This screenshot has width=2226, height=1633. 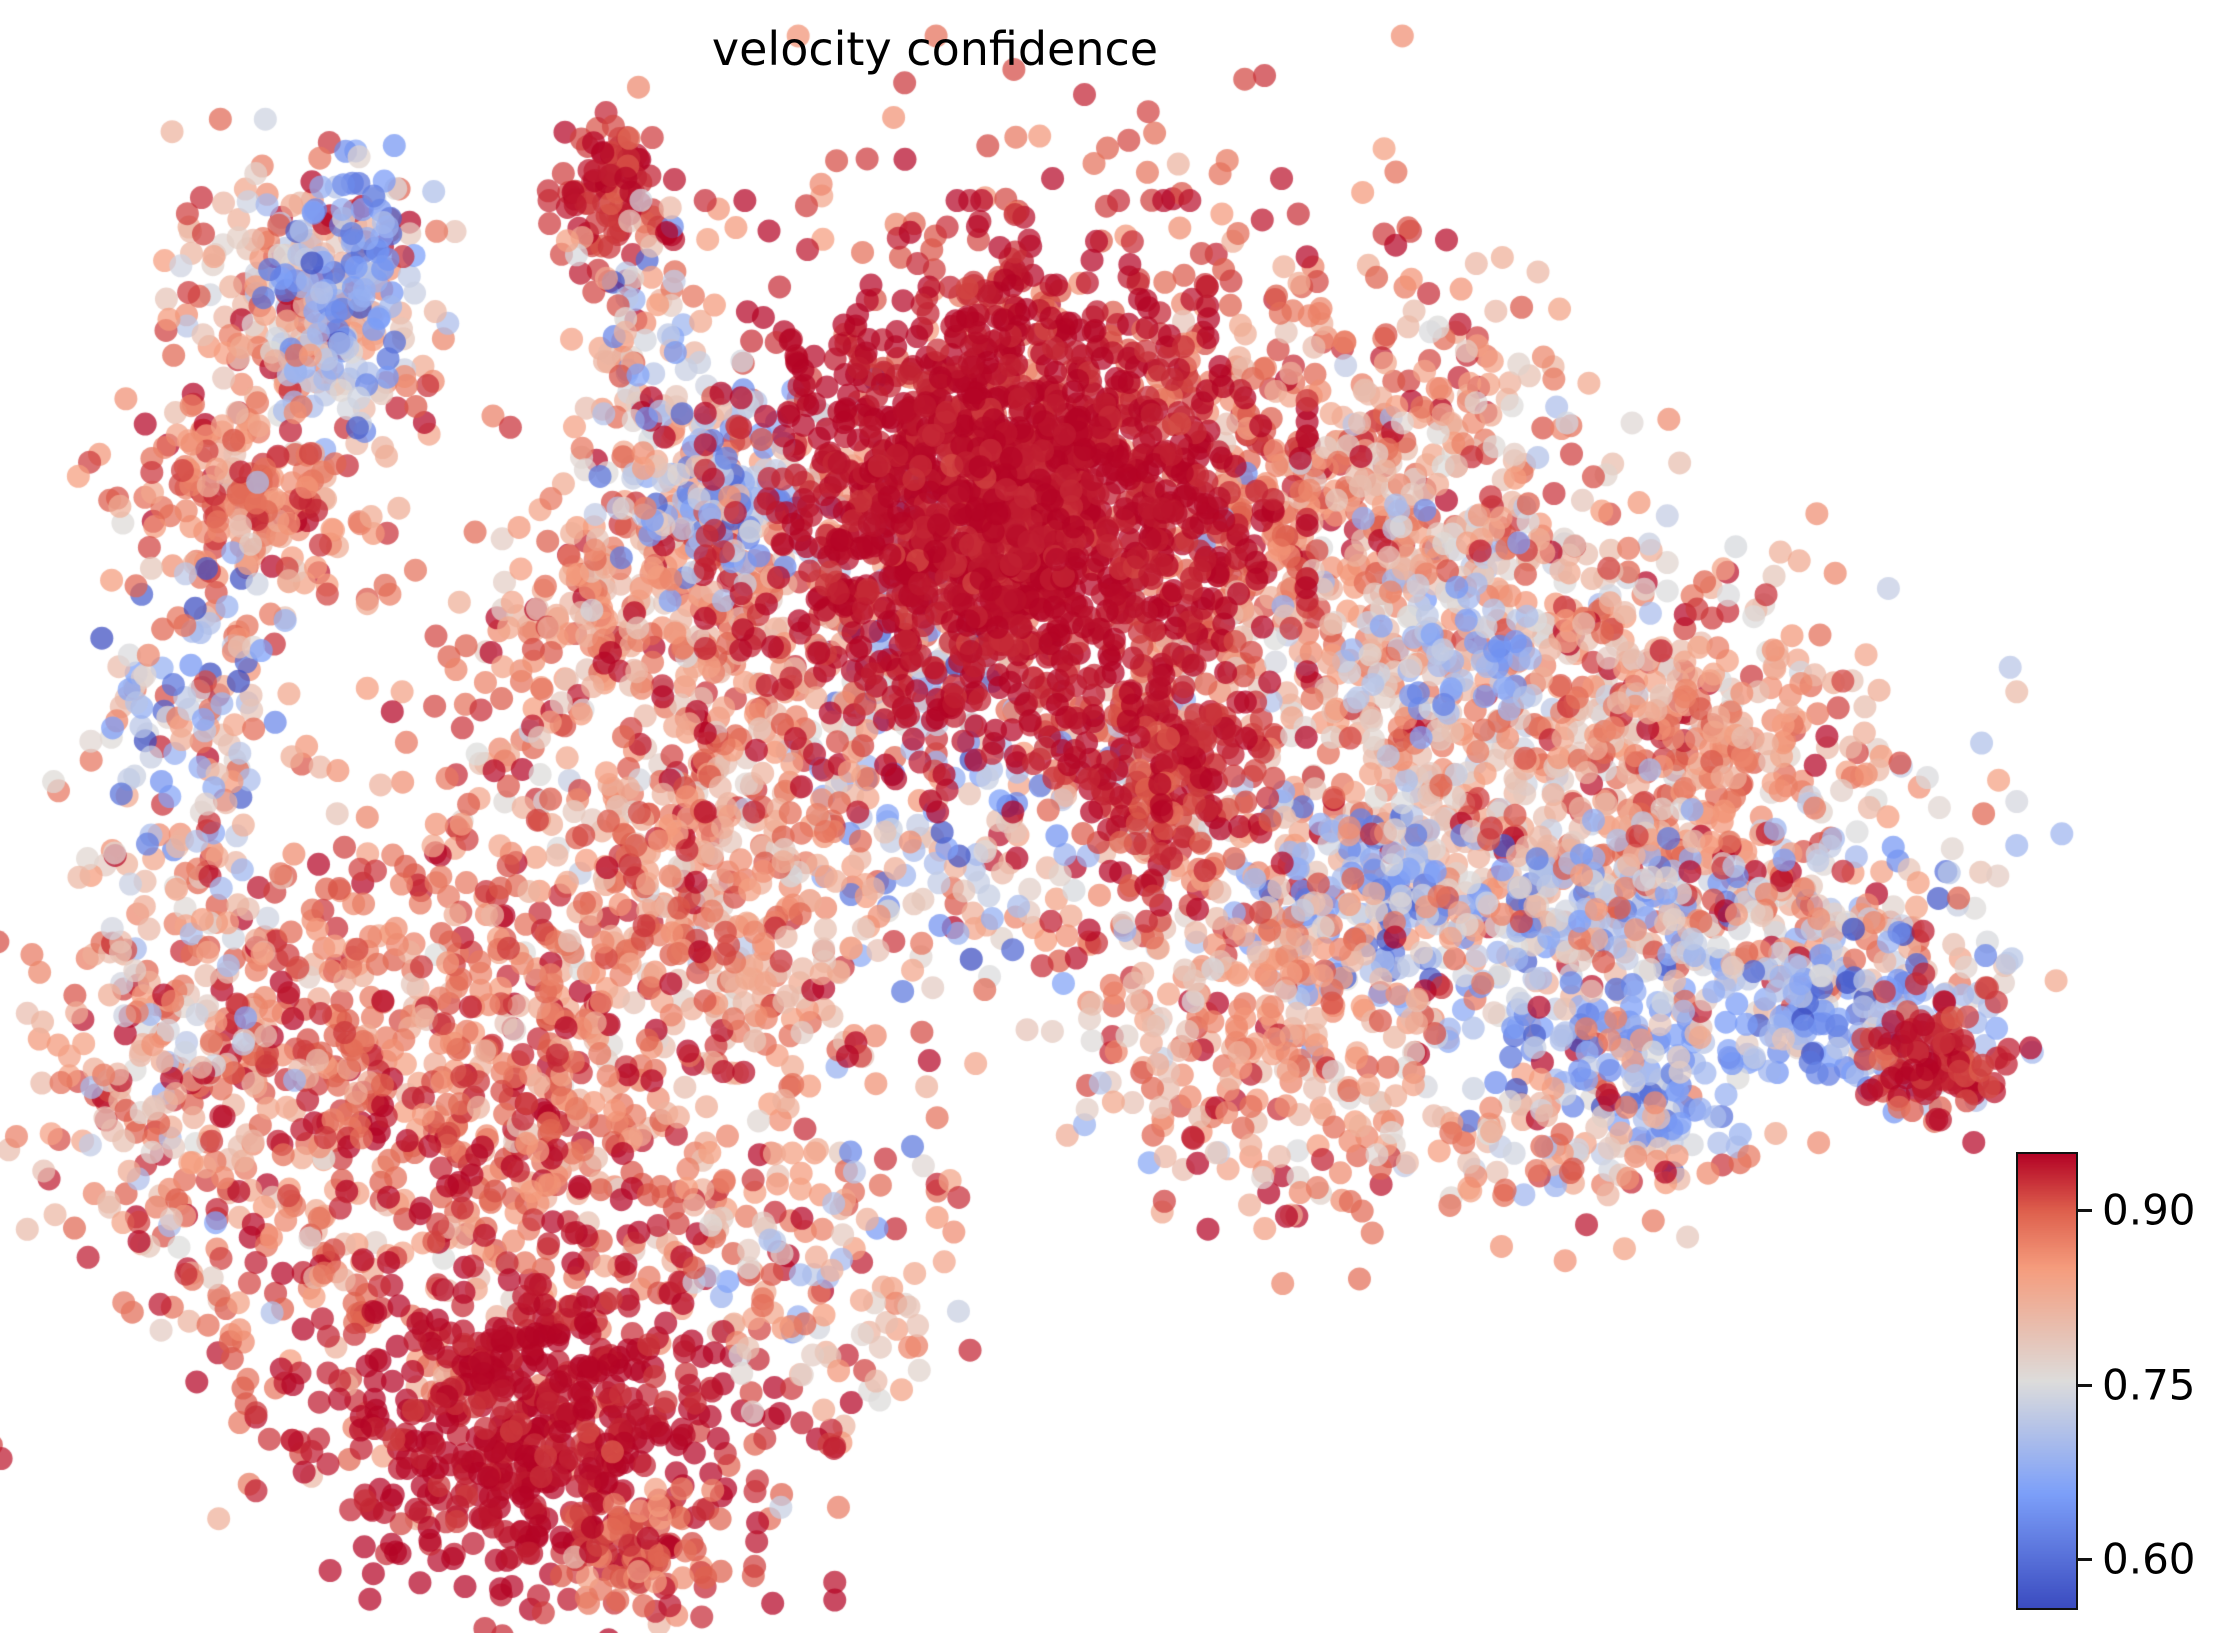 What do you see at coordinates (2149, 1559) in the screenshot?
I see `colorbar-tick-label: 0.60` at bounding box center [2149, 1559].